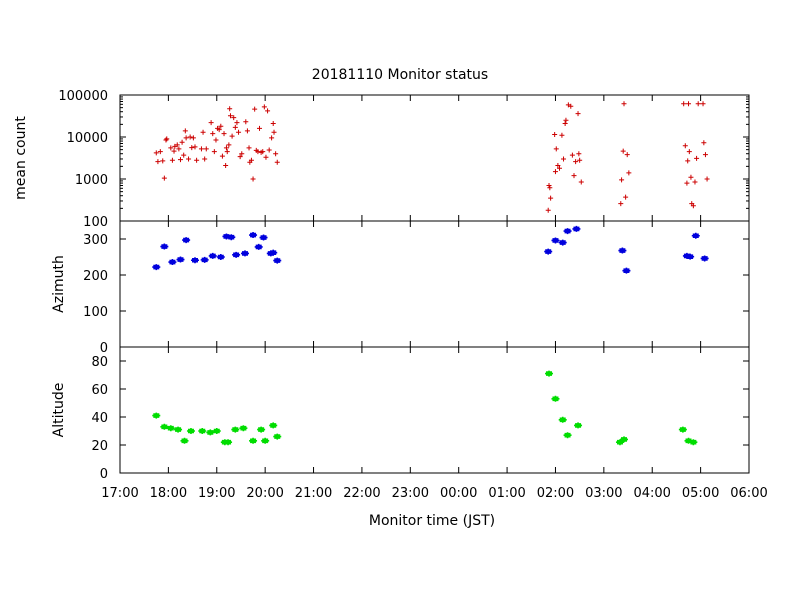 The image size is (800, 600). What do you see at coordinates (216, 493) in the screenshot?
I see `x-tick-label: 19:00` at bounding box center [216, 493].